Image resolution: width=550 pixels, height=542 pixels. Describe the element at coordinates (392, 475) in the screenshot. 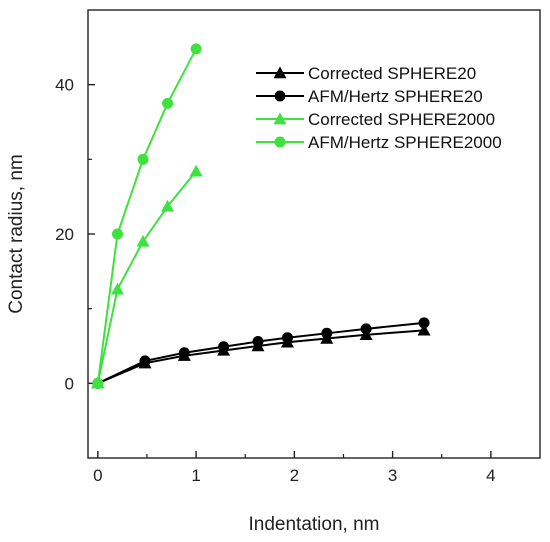

I see `x-tick-label: 3` at that location.